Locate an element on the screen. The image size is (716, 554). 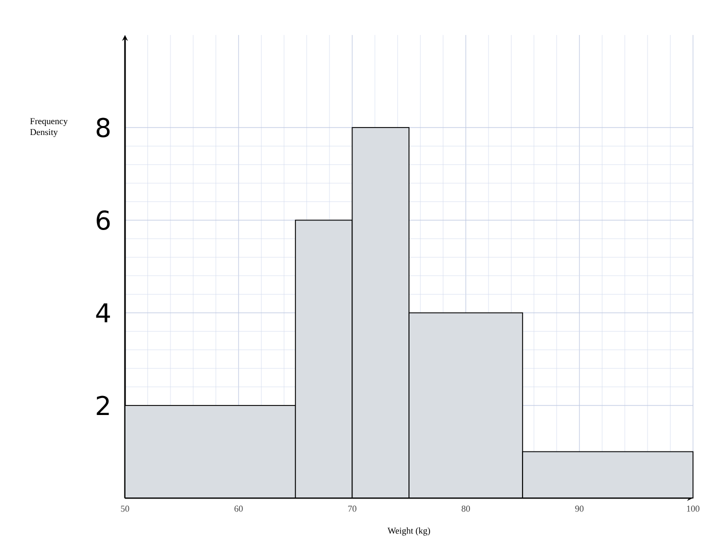
x-axis-title: Weight (kg) is located at coordinates (409, 531).